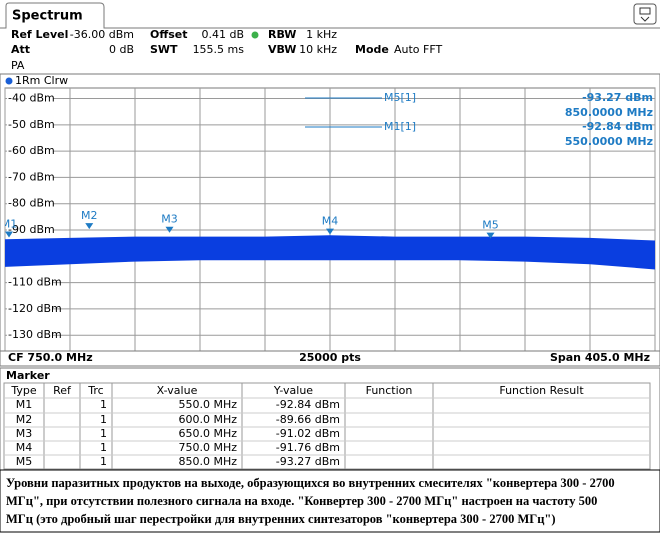 This screenshot has width=660, height=533. What do you see at coordinates (308, 461) in the screenshot?
I see `table-cell: -93.27 dBm` at bounding box center [308, 461].